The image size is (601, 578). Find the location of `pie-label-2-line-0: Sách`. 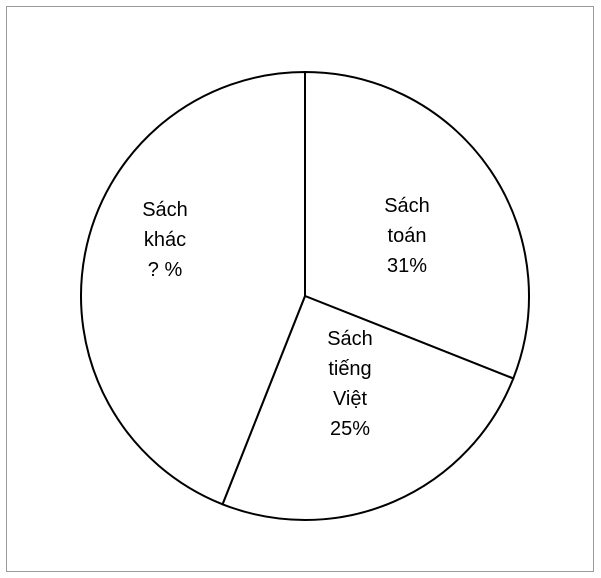

pie-label-2-line-0: Sách is located at coordinates (165, 210).